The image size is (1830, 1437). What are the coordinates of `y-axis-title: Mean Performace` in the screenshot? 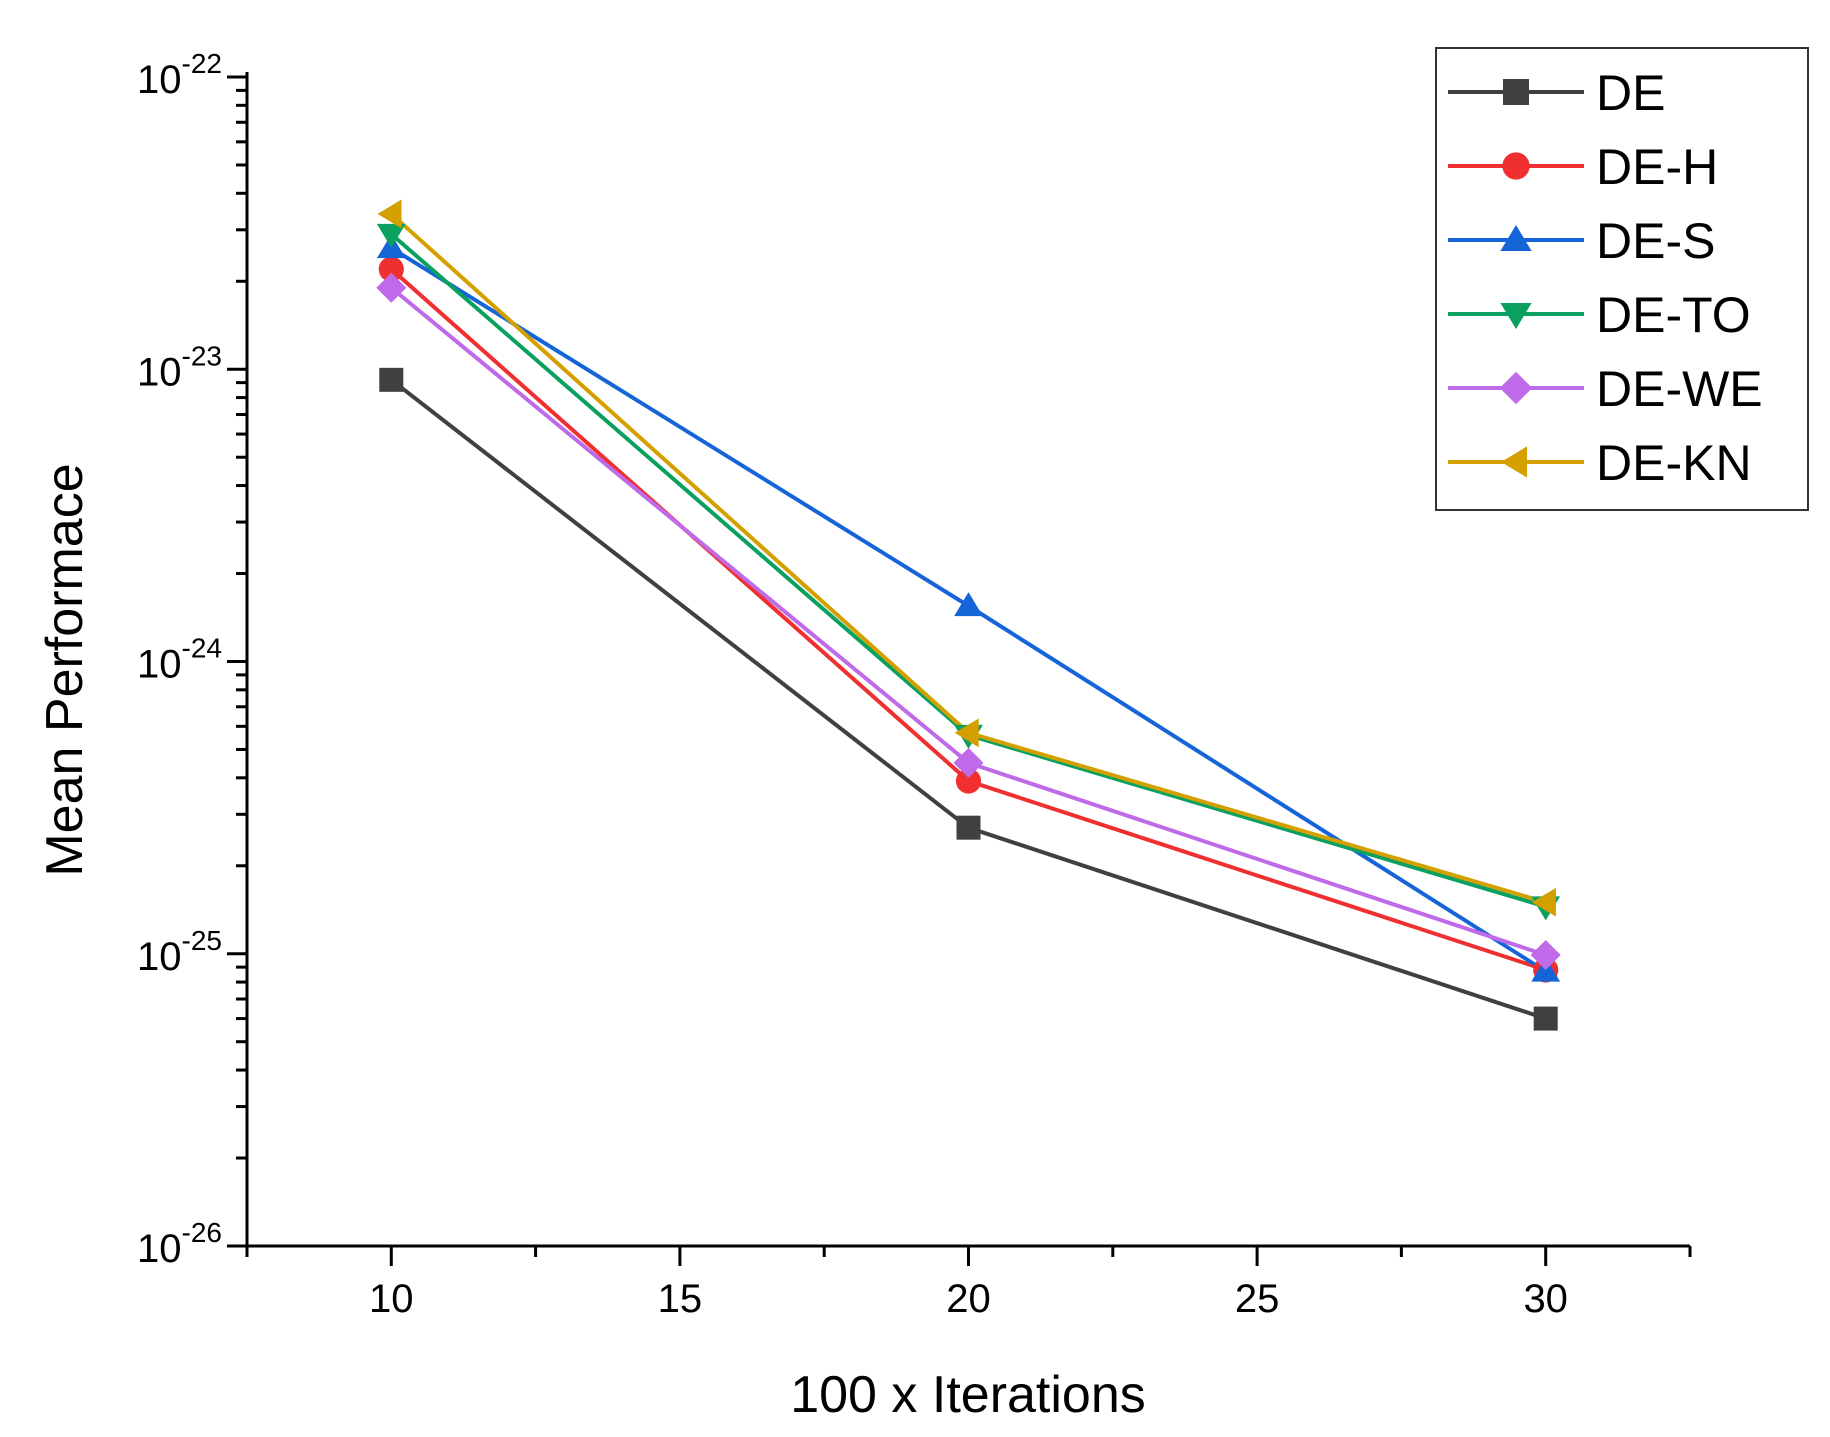 It's located at (65, 669).